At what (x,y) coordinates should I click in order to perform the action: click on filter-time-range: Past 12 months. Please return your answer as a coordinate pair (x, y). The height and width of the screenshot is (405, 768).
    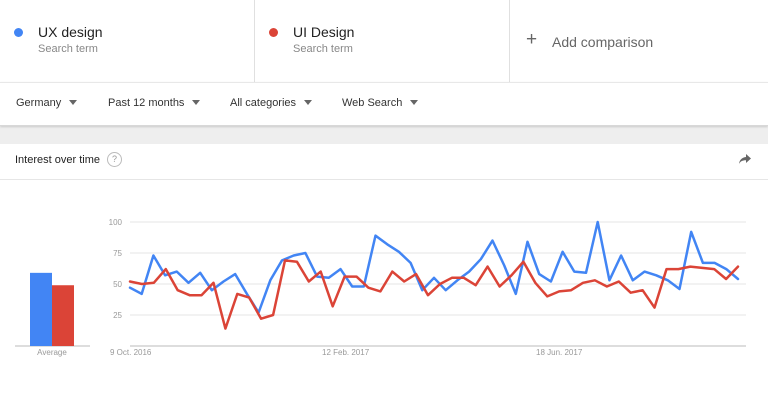
    Looking at the image, I should click on (154, 103).